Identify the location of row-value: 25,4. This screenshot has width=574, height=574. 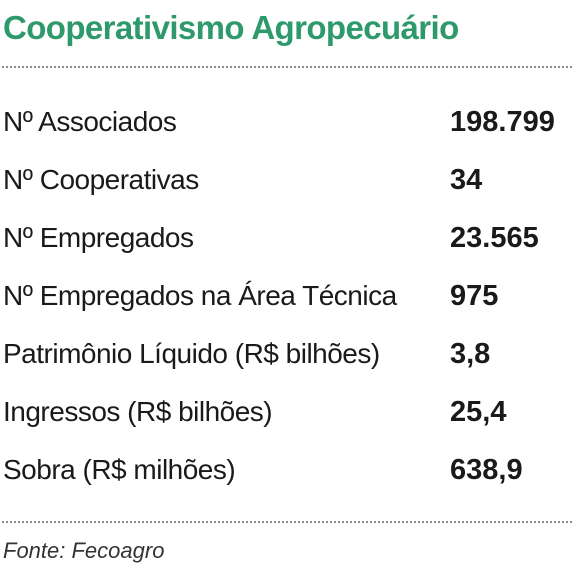
(478, 412).